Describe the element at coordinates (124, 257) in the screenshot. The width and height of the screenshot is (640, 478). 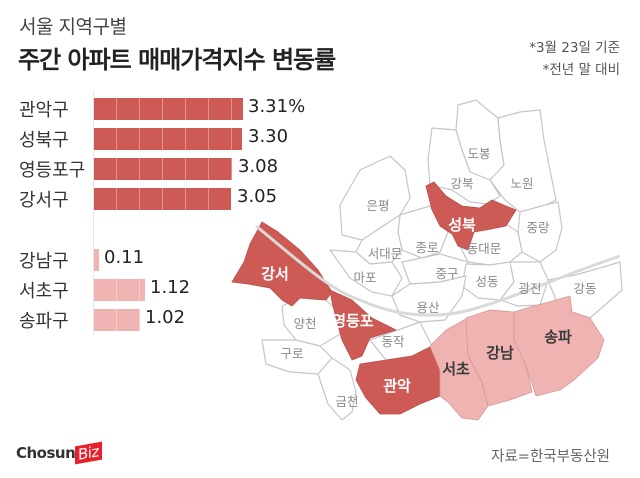
I see `bar-value: 0.11` at that location.